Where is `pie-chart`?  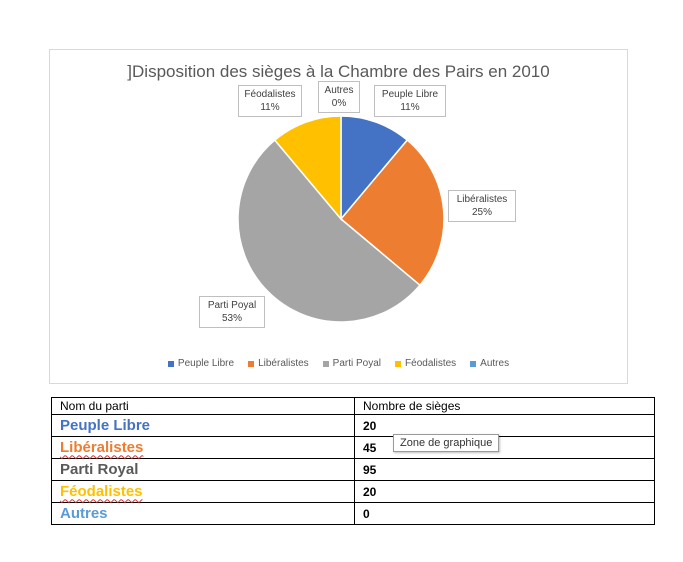
pie-chart is located at coordinates (341, 219).